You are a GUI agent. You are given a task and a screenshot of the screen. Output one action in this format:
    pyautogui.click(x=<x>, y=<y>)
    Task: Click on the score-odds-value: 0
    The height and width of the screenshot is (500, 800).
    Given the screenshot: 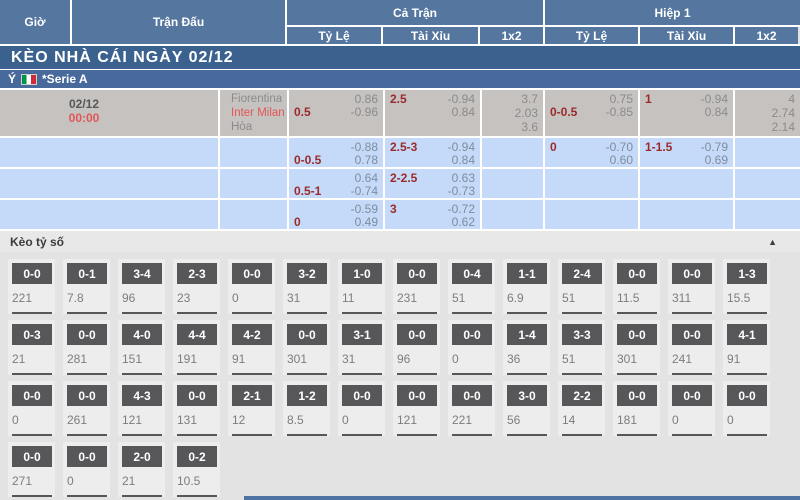 What is the action you would take?
    pyautogui.click(x=730, y=420)
    